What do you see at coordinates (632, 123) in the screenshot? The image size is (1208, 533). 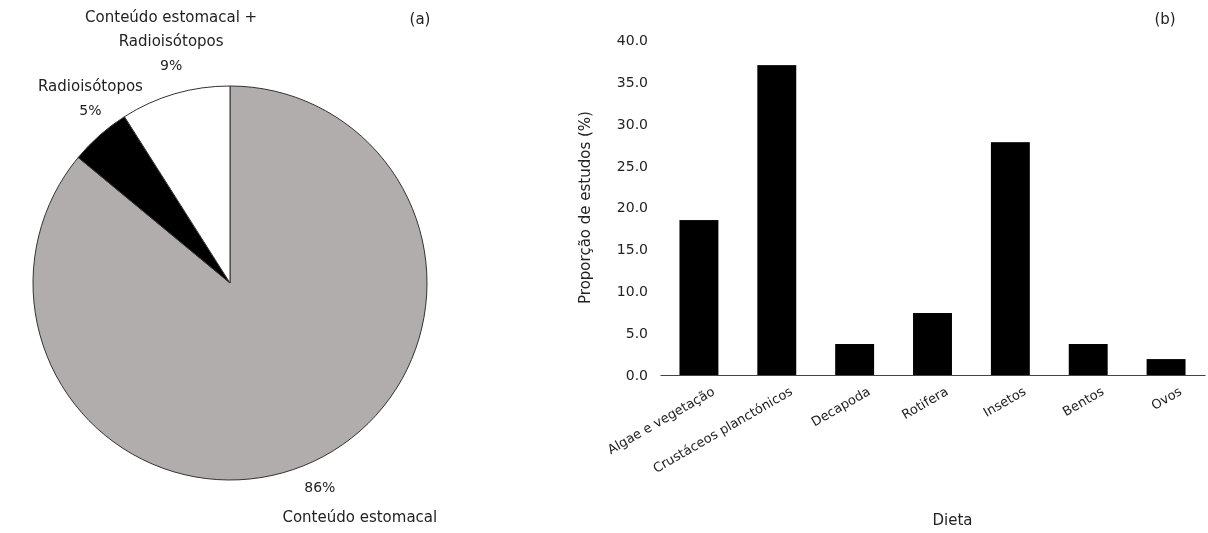 I see `y-tick-label: 30.0` at bounding box center [632, 123].